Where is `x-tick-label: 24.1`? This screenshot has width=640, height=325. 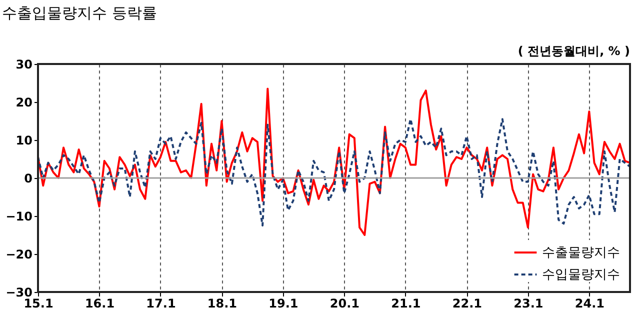
x-tick-label: 24.1 is located at coordinates (589, 303).